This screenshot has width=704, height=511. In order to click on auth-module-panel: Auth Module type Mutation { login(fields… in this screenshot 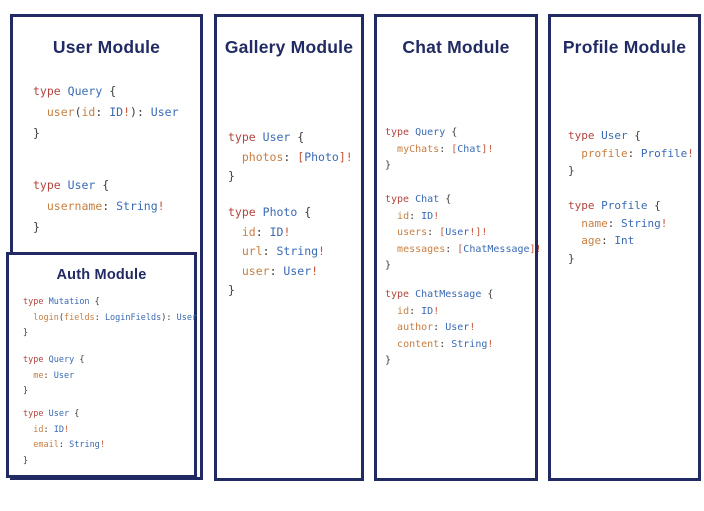, I will do `click(101, 365)`.